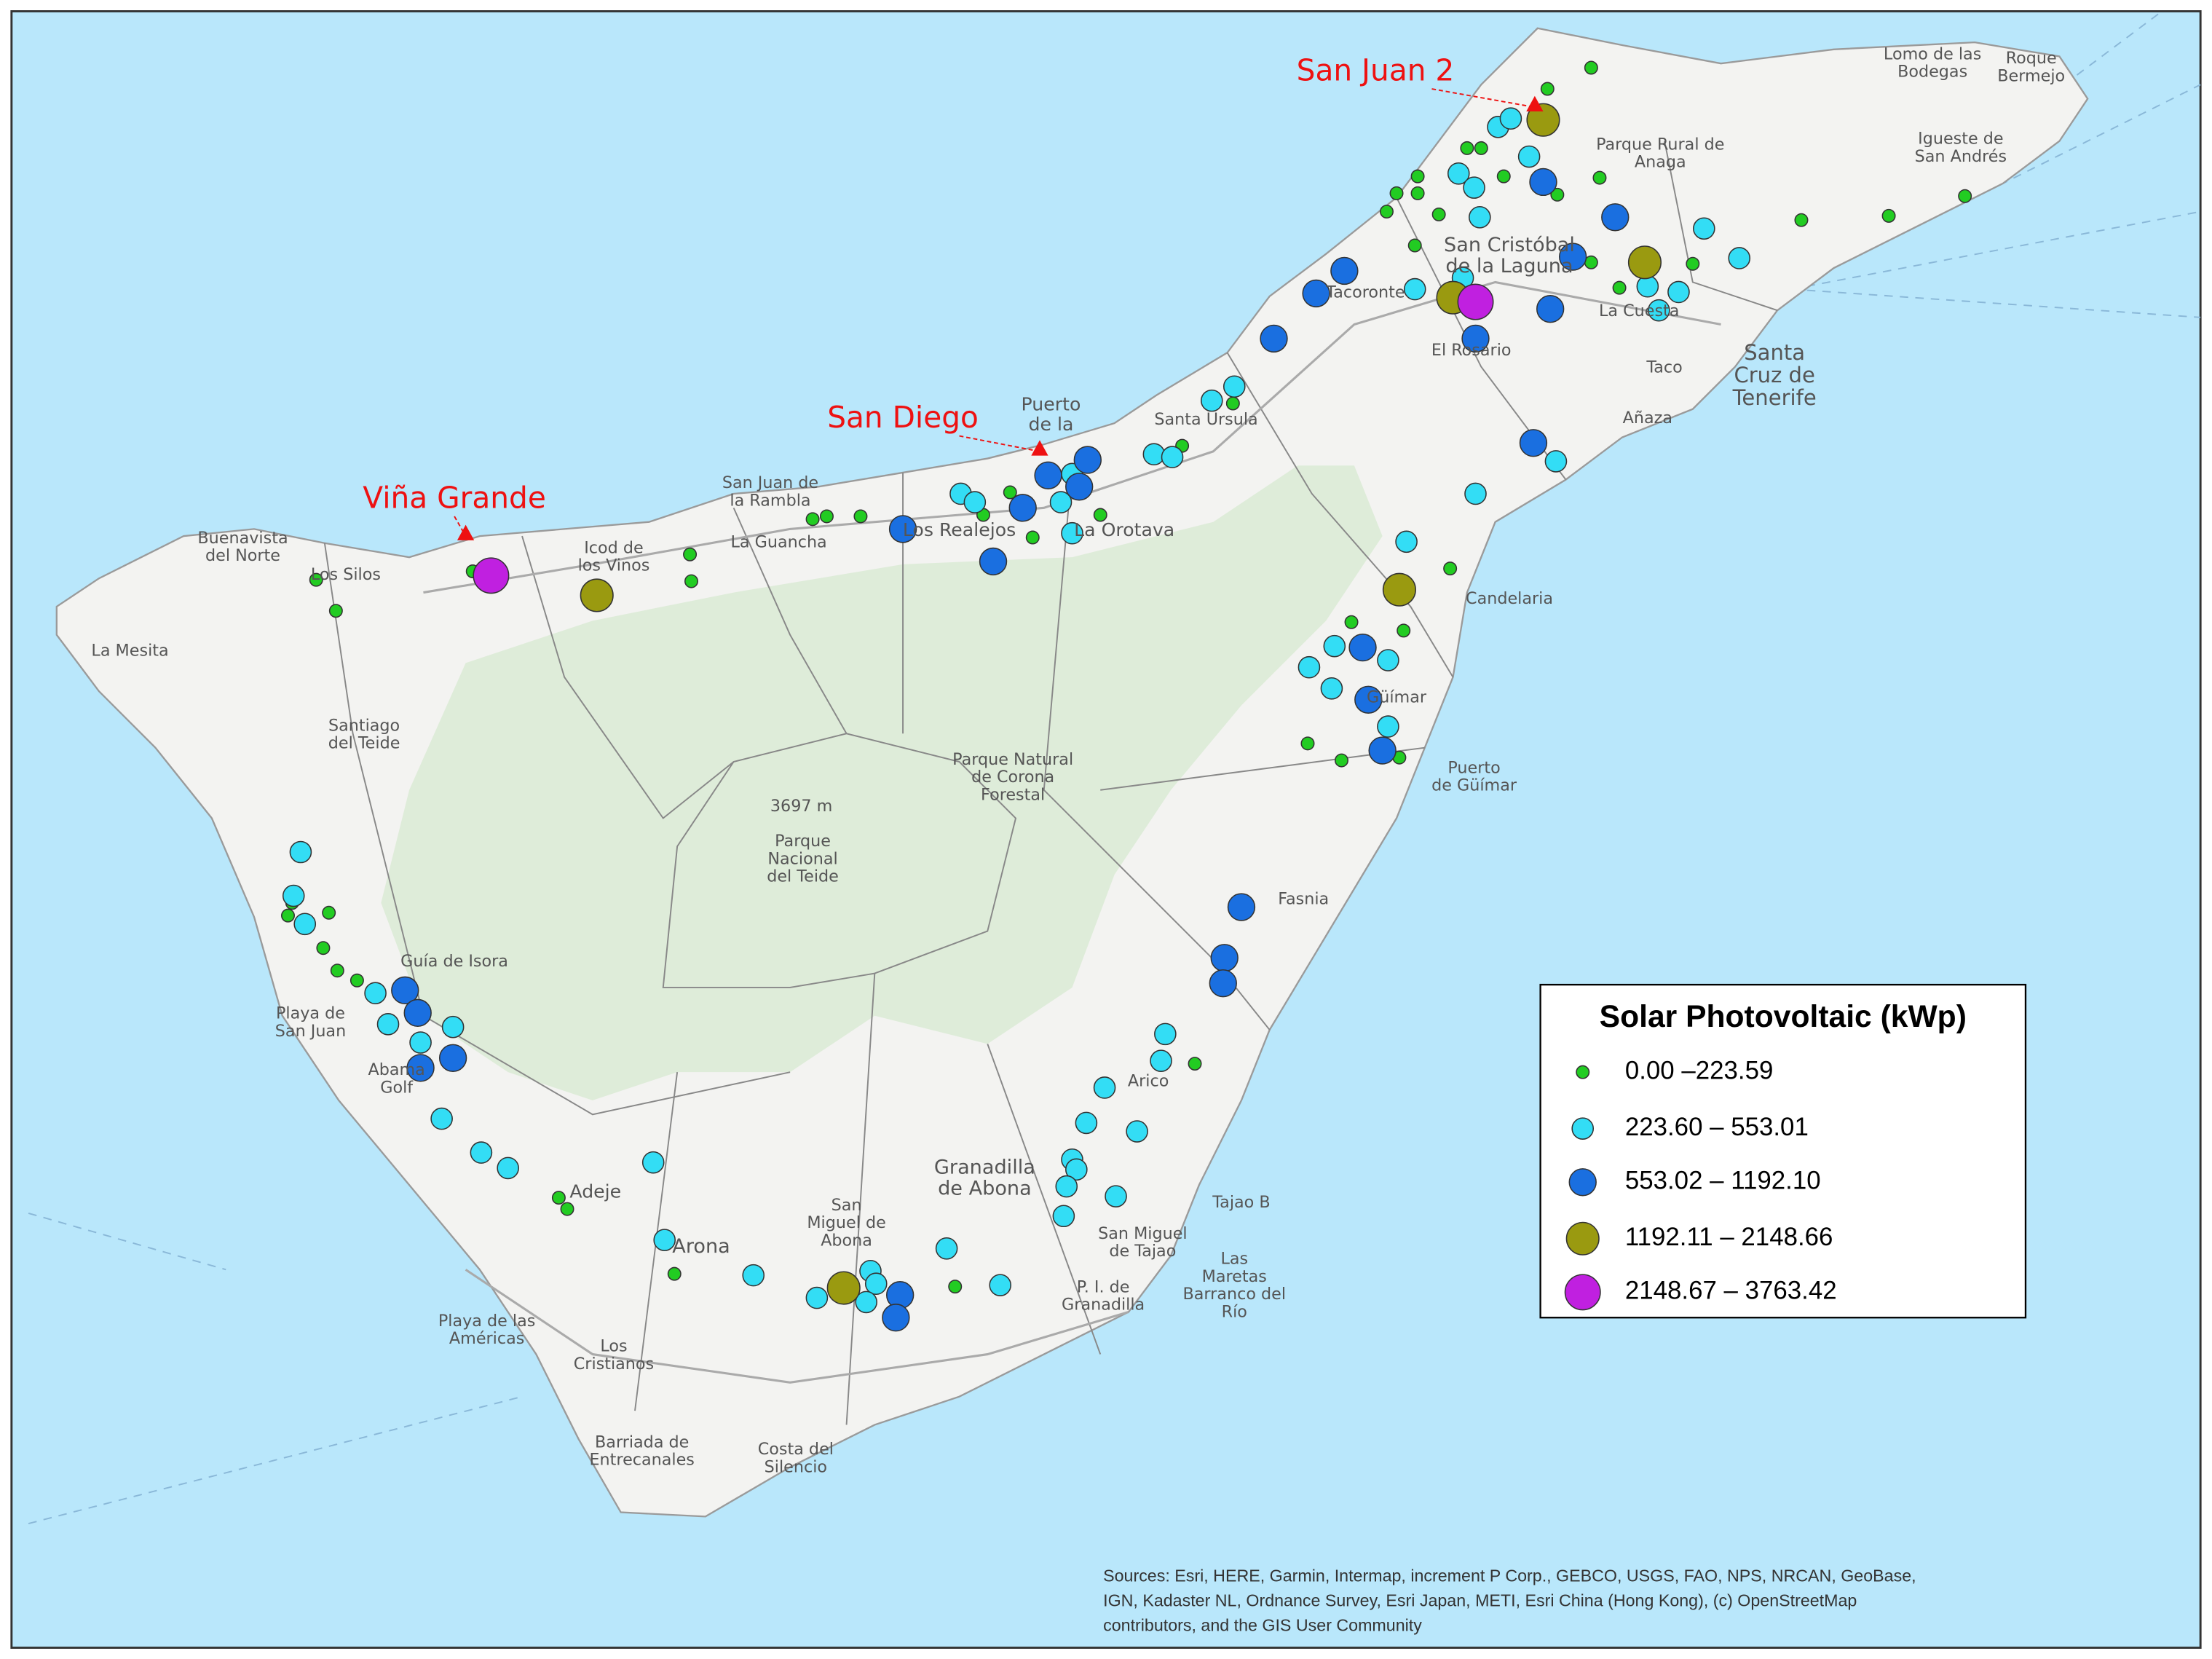  Describe the element at coordinates (1365, 292) in the screenshot. I see `place-label: Tacoronte` at that location.